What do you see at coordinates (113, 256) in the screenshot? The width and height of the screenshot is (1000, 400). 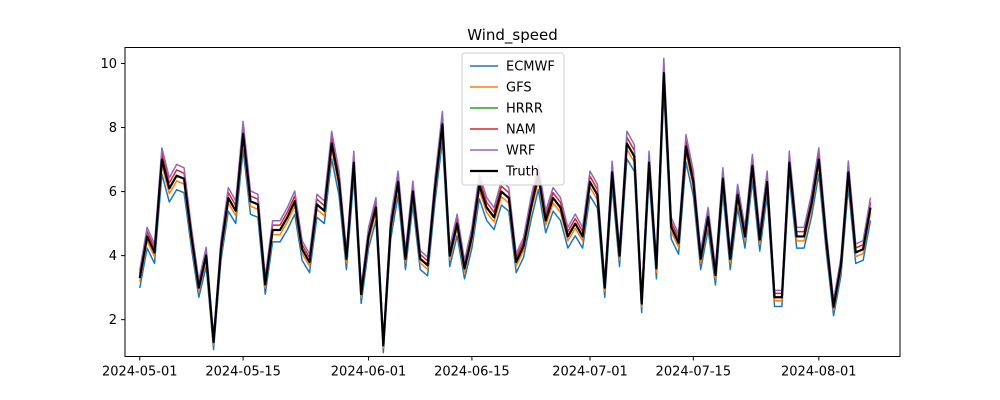 I see `y-tick-label: 4` at bounding box center [113, 256].